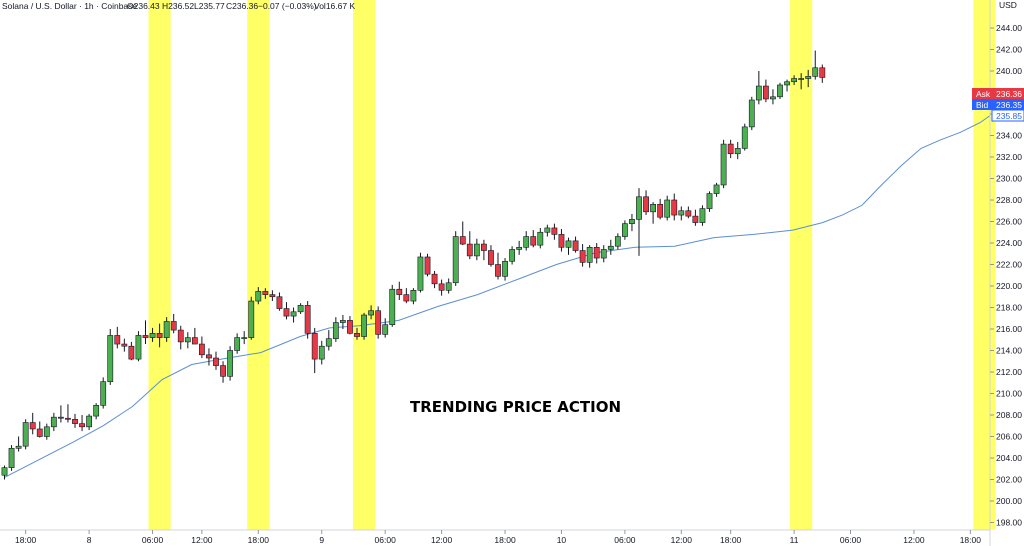  Describe the element at coordinates (1009, 523) in the screenshot. I see `price-tick-label: 198.00` at that location.